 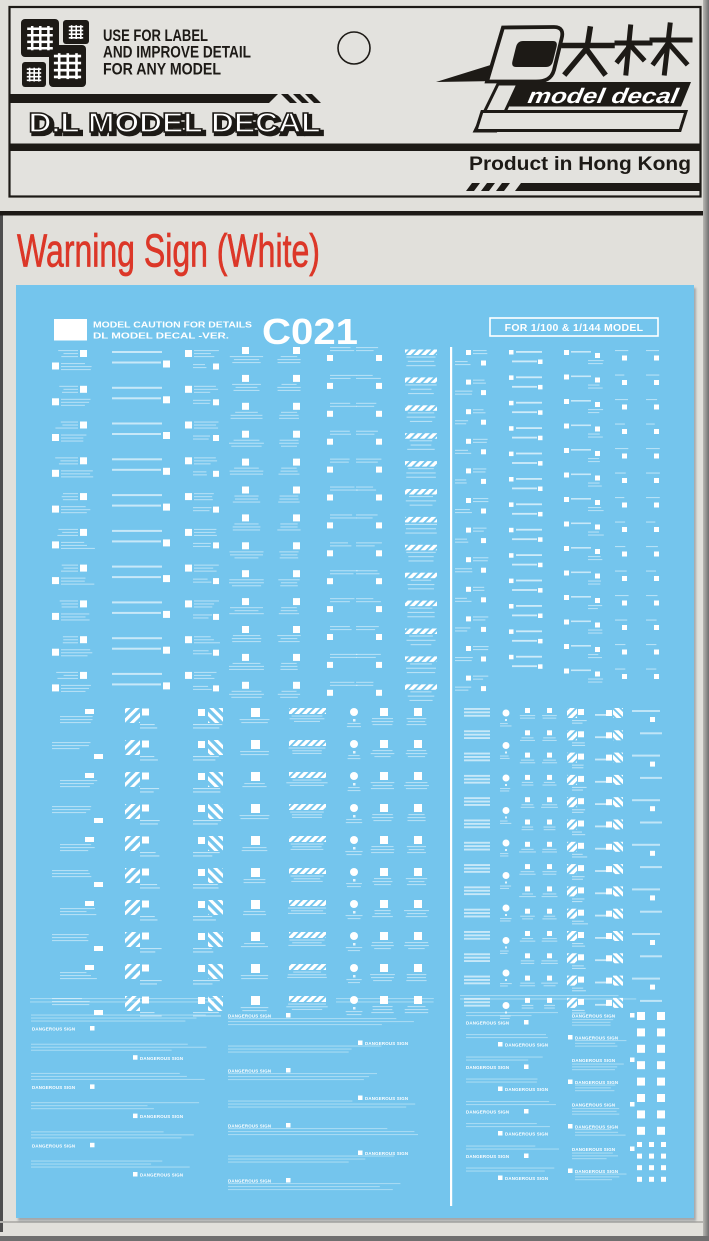 What do you see at coordinates (155, 36) in the screenshot?
I see `svg-text: USE FOR LABEL` at bounding box center [155, 36].